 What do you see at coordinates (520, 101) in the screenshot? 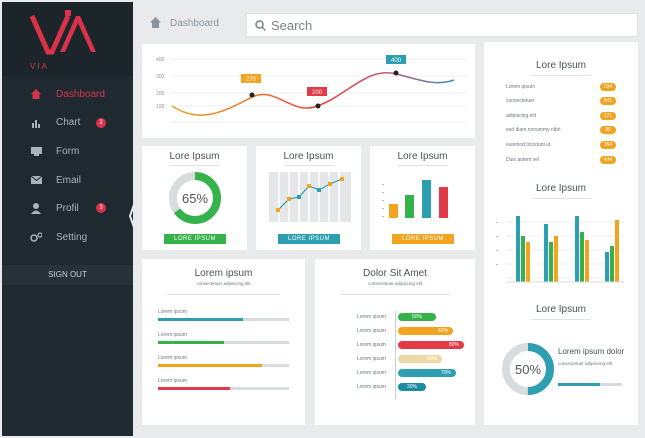
I see `list-item-label: consectetuer` at bounding box center [520, 101].